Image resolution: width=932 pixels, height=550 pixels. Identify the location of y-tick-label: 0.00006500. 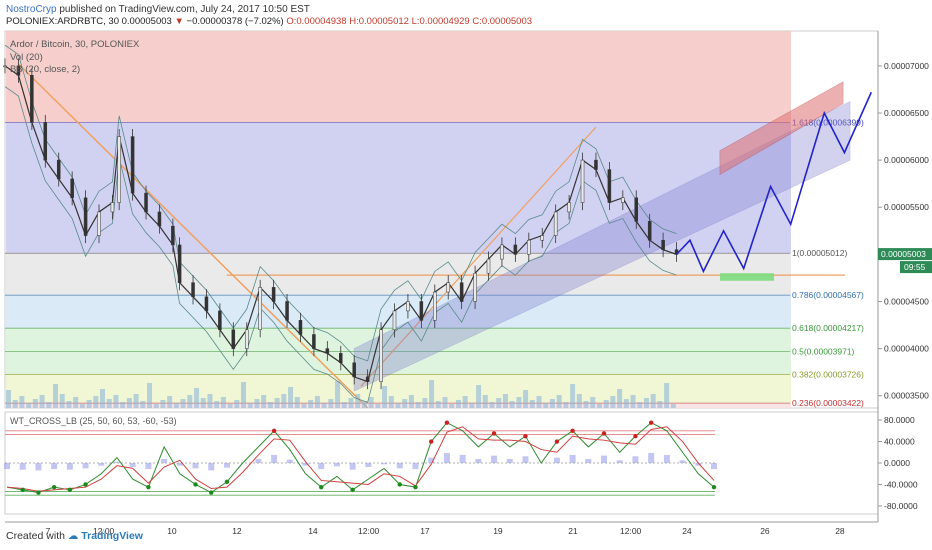
(906, 113).